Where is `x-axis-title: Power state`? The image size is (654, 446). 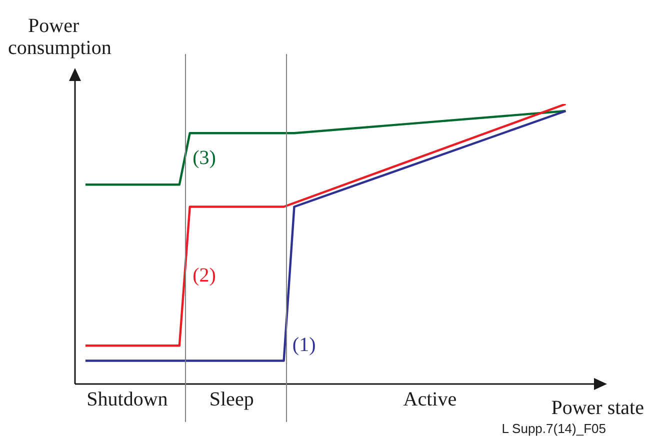
x-axis-title: Power state is located at coordinates (597, 408).